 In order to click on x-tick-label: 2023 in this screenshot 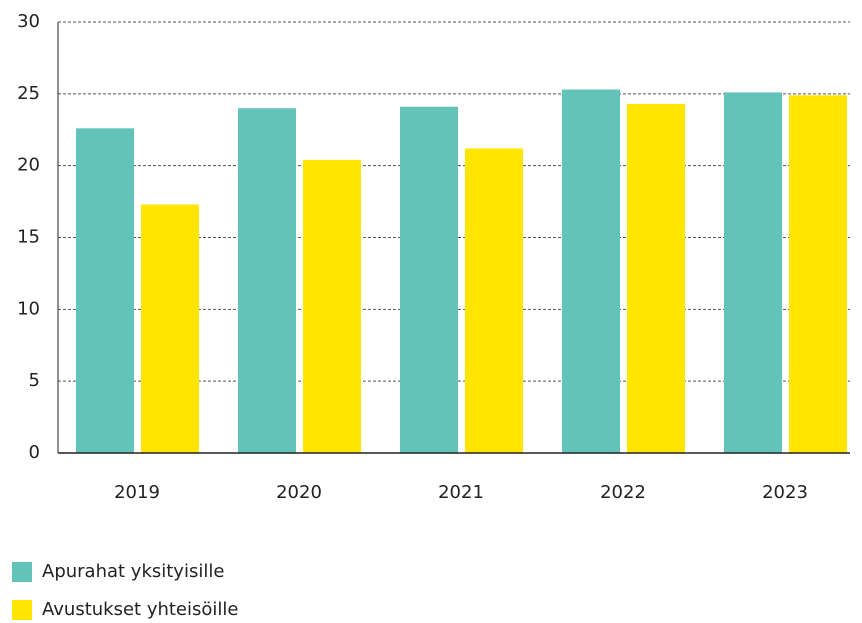, I will do `click(785, 492)`.